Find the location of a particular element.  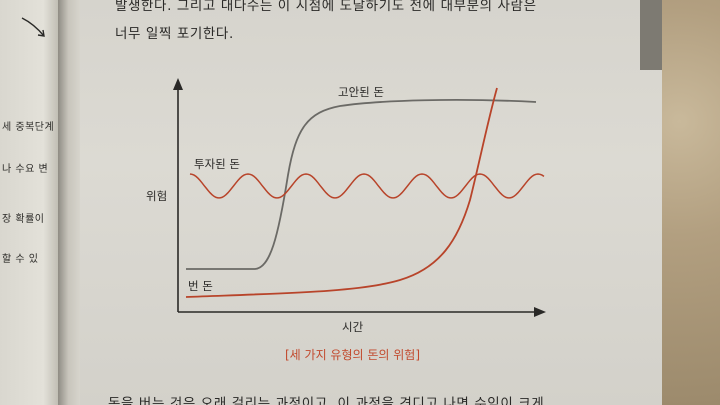

secured-money-label: 고안된 돈 is located at coordinates (361, 92).